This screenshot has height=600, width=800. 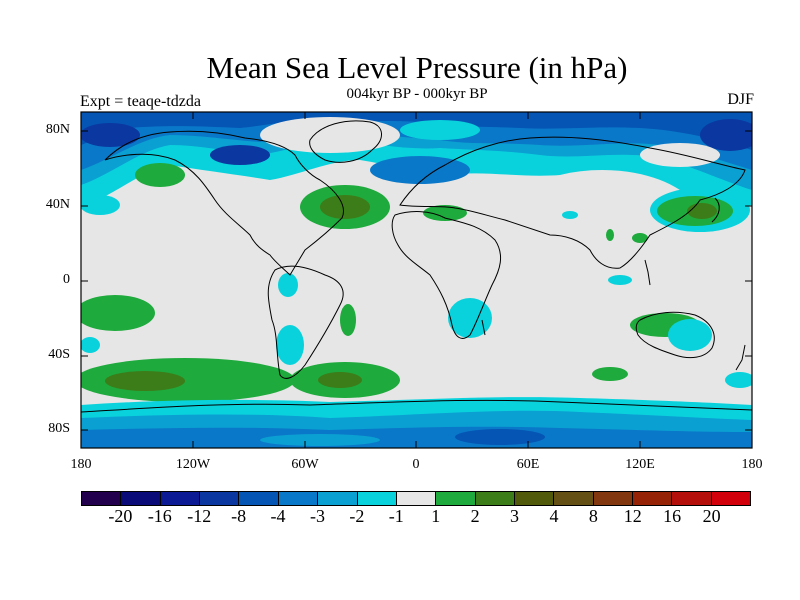 What do you see at coordinates (715, 210) in the screenshot?
I see `japan-coastline` at bounding box center [715, 210].